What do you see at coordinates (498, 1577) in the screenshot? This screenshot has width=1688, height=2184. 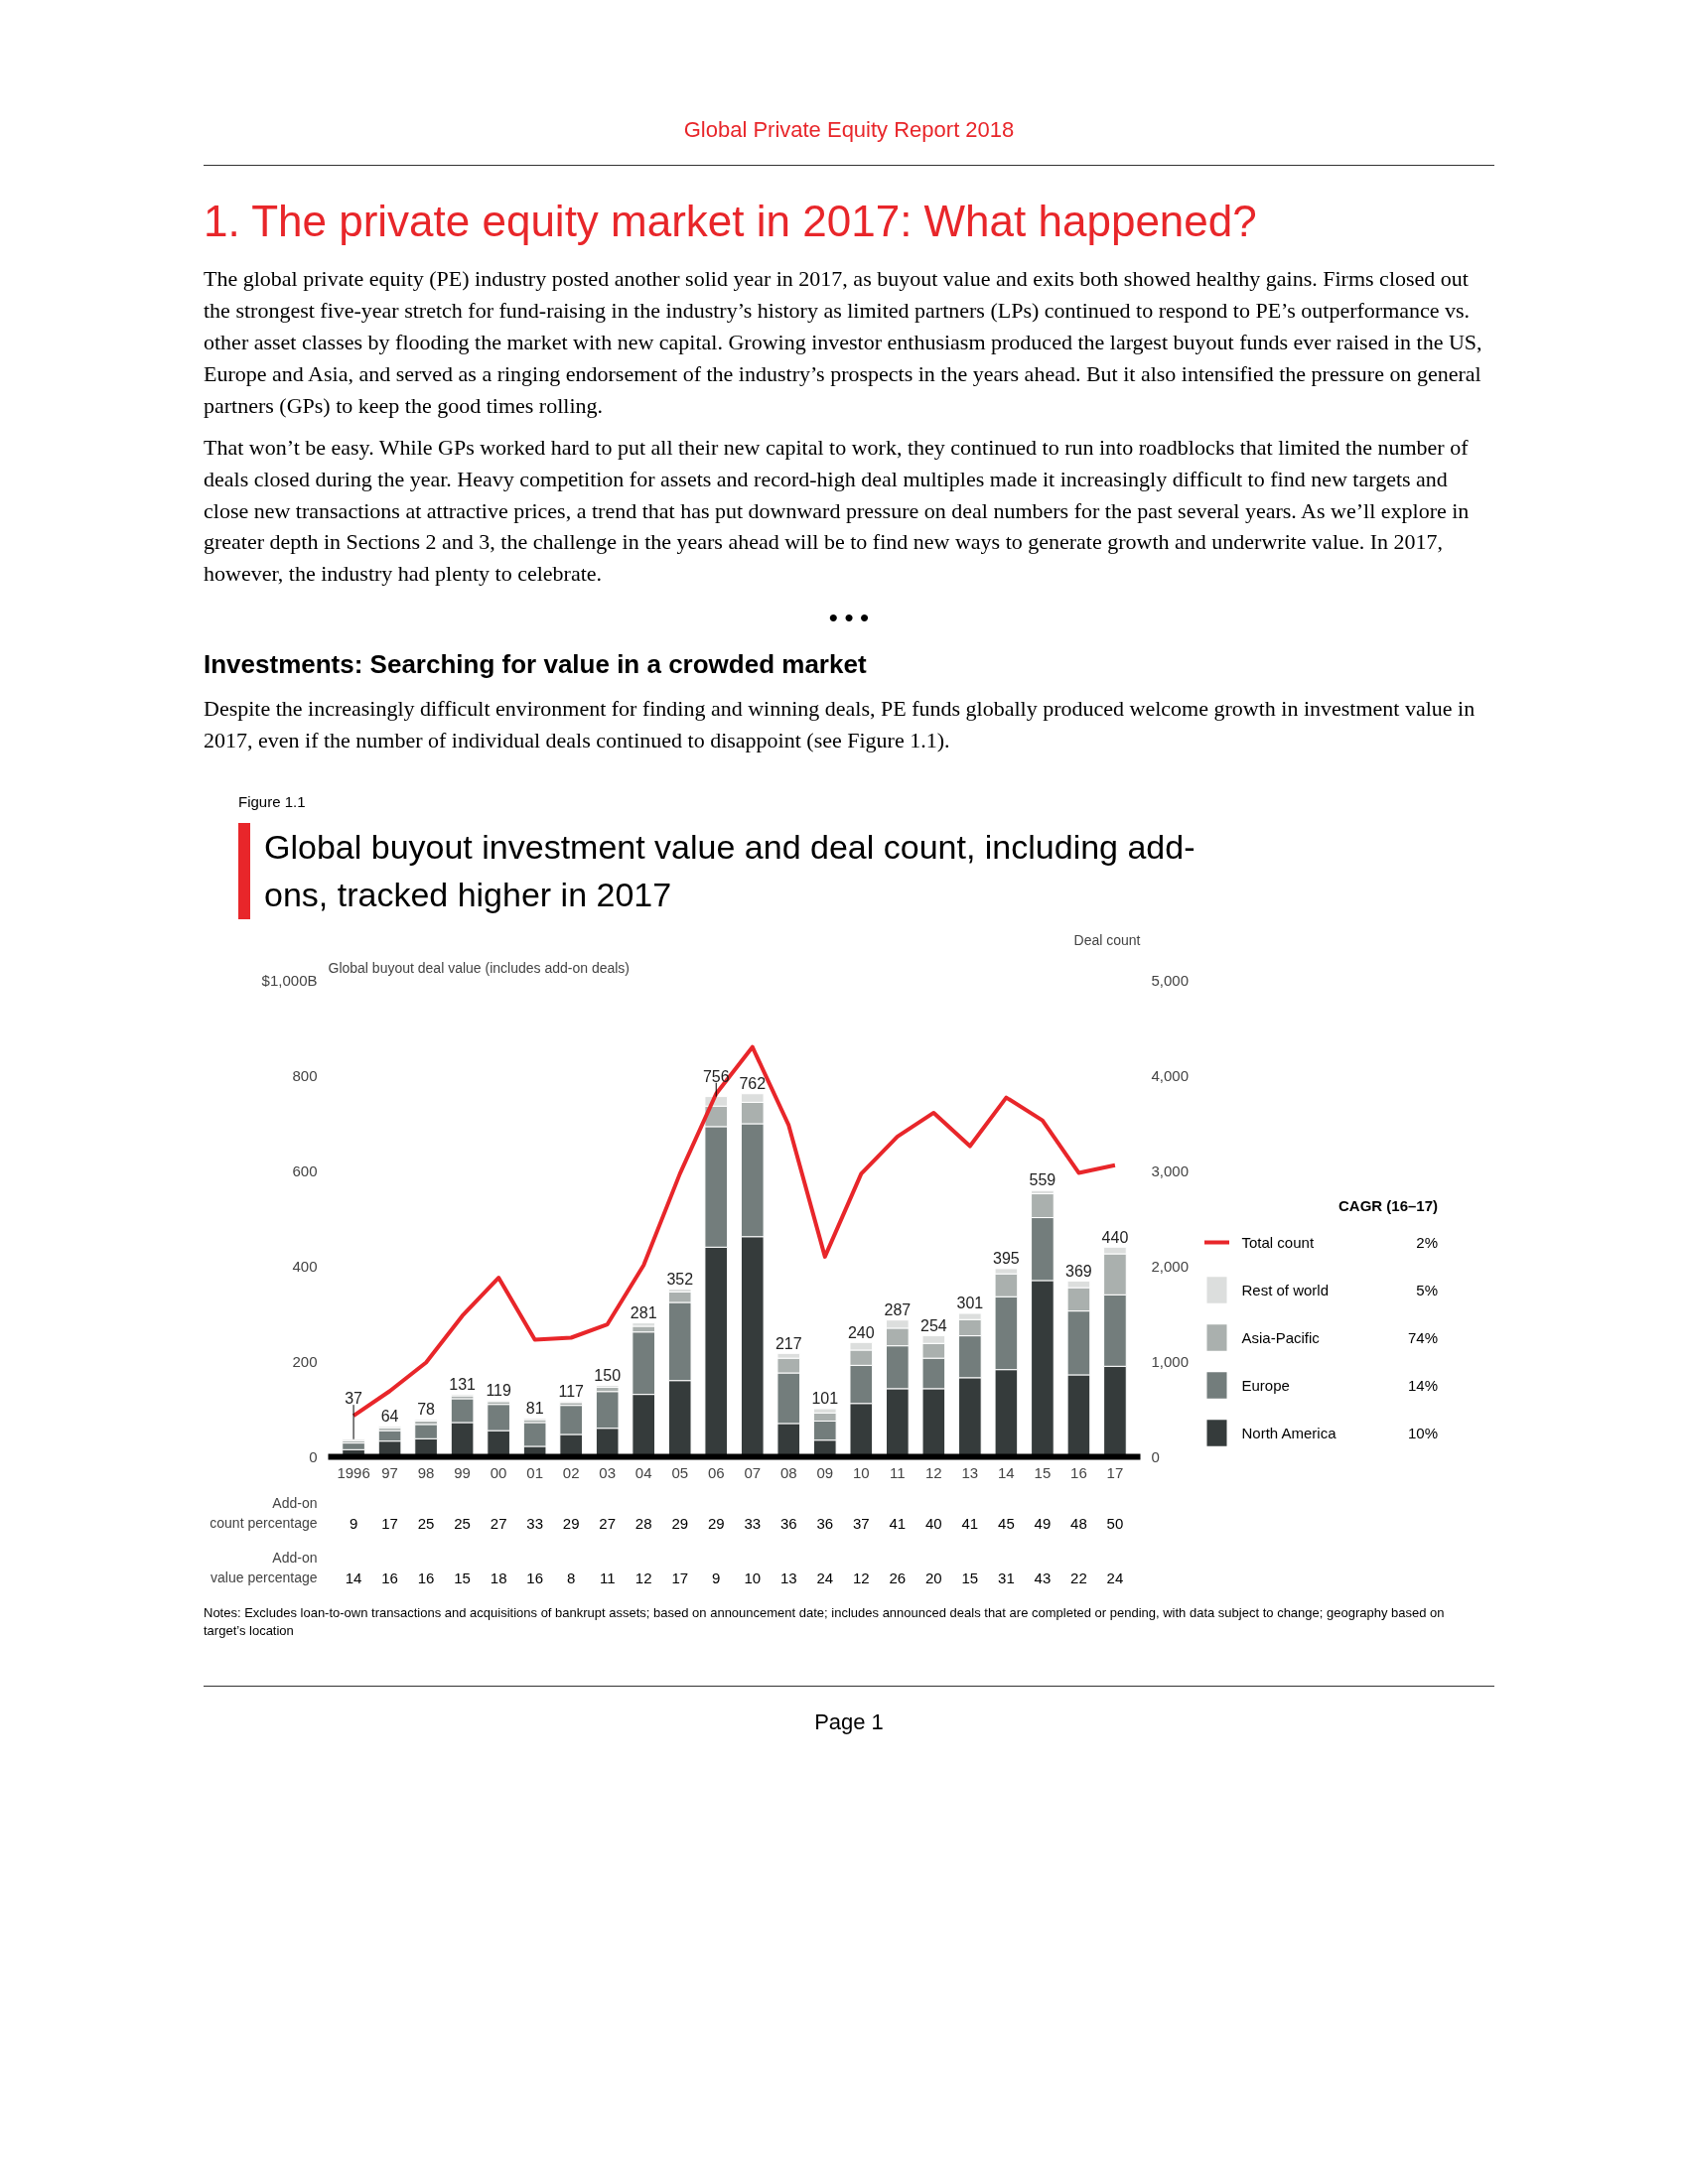 I see `text: 18` at bounding box center [498, 1577].